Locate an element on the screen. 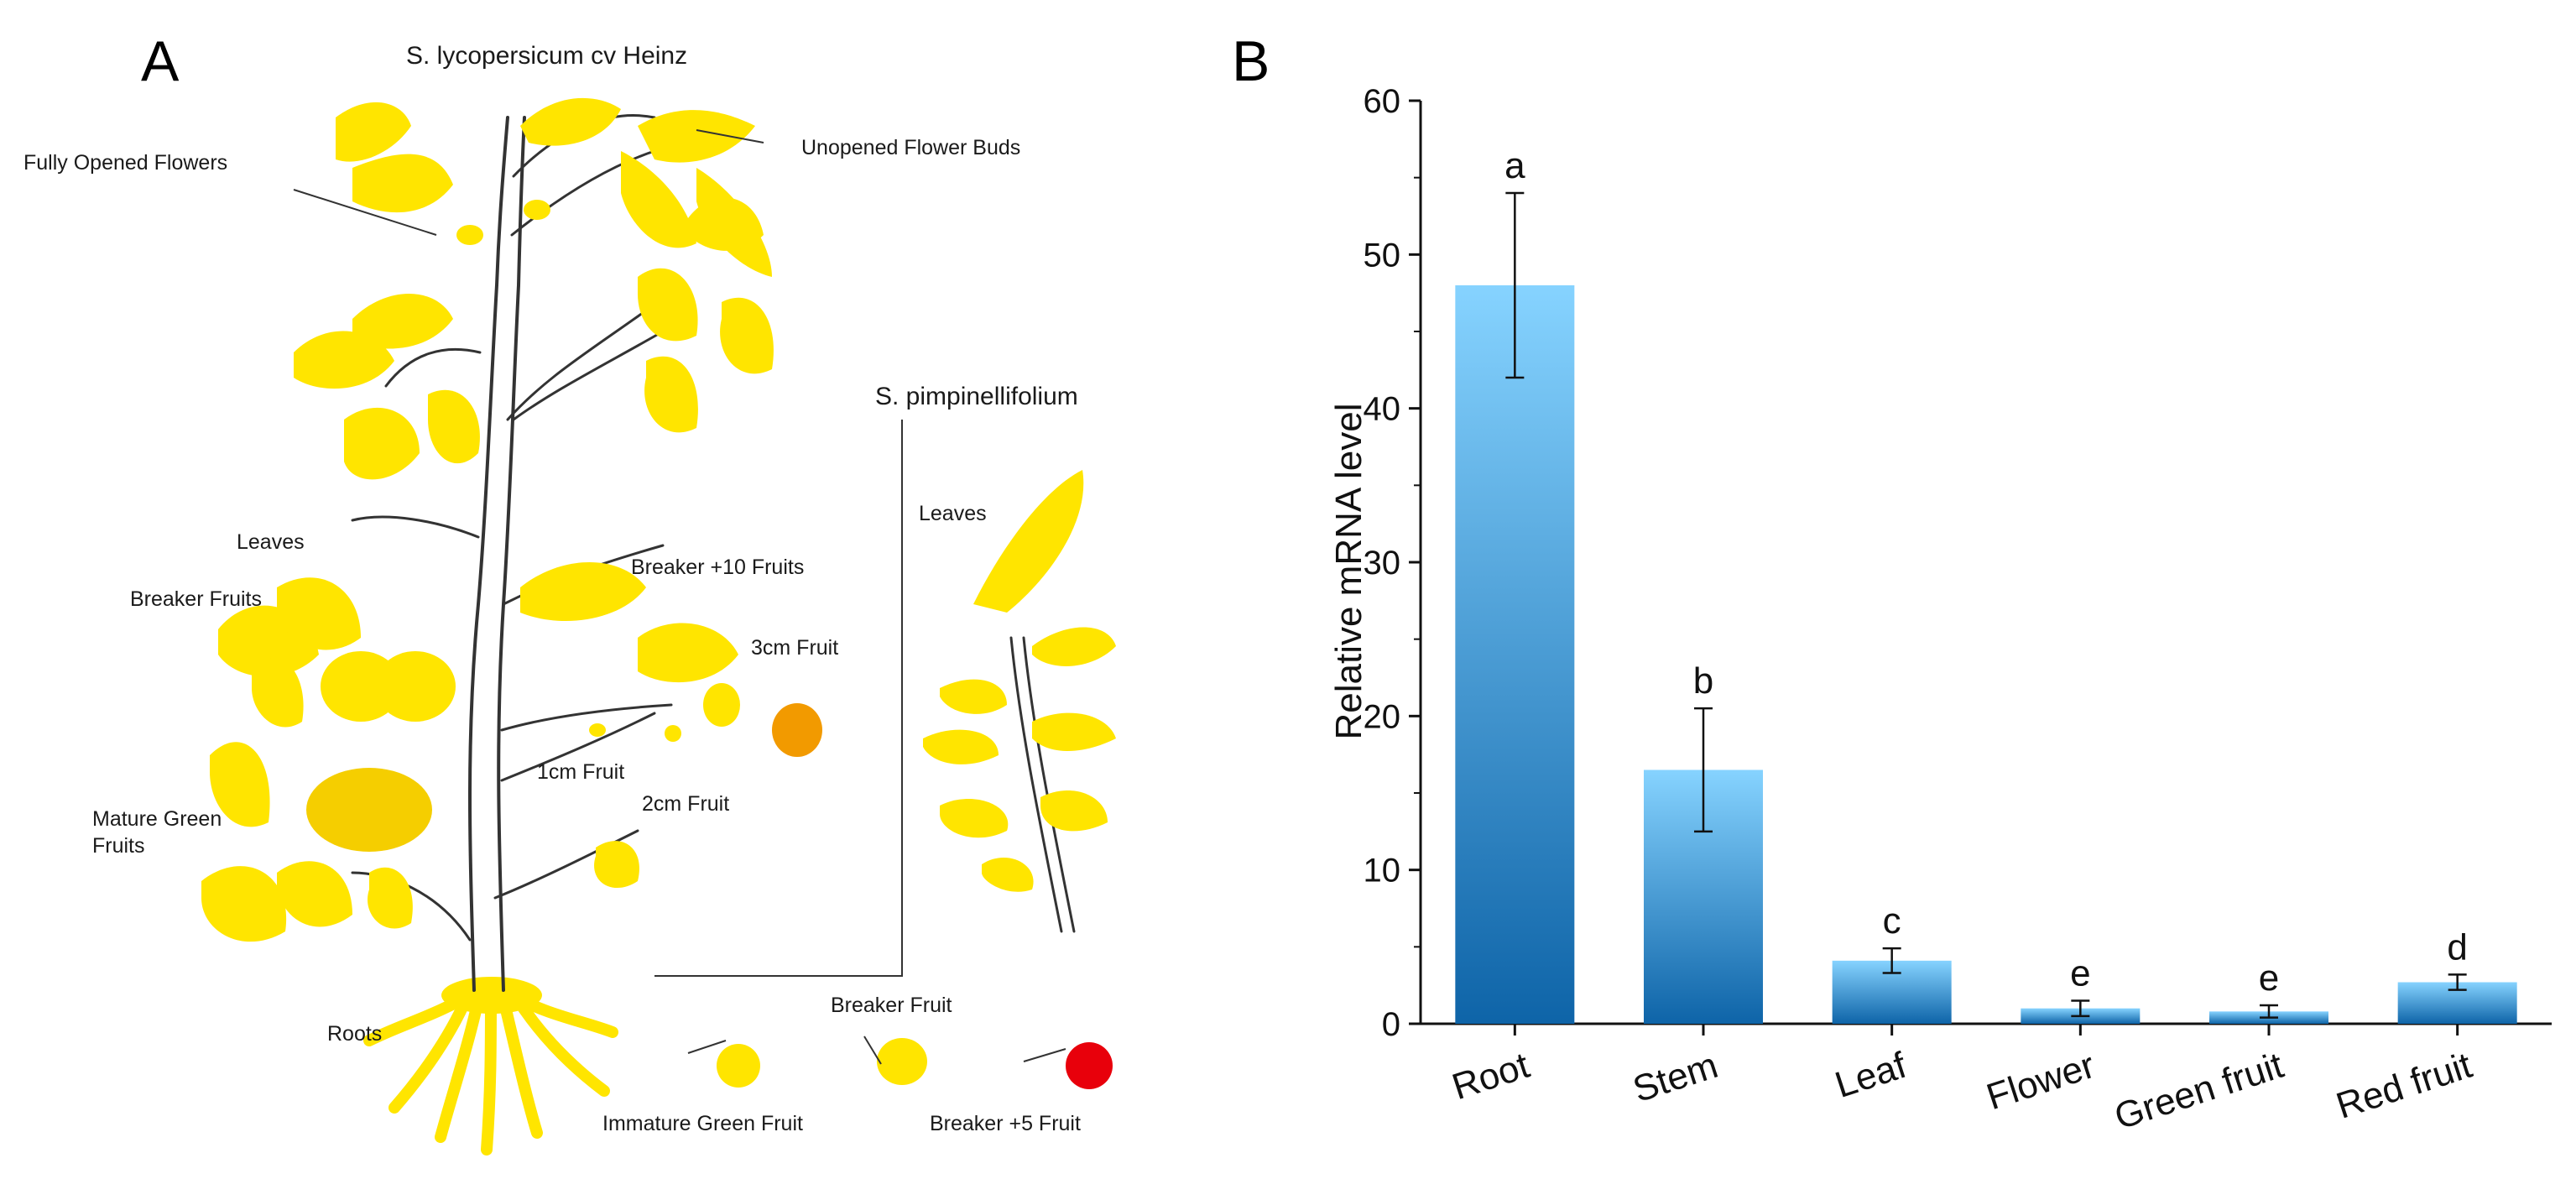 The width and height of the screenshot is (2576, 1179). x-category-label: Green fruit is located at coordinates (2198, 1091).